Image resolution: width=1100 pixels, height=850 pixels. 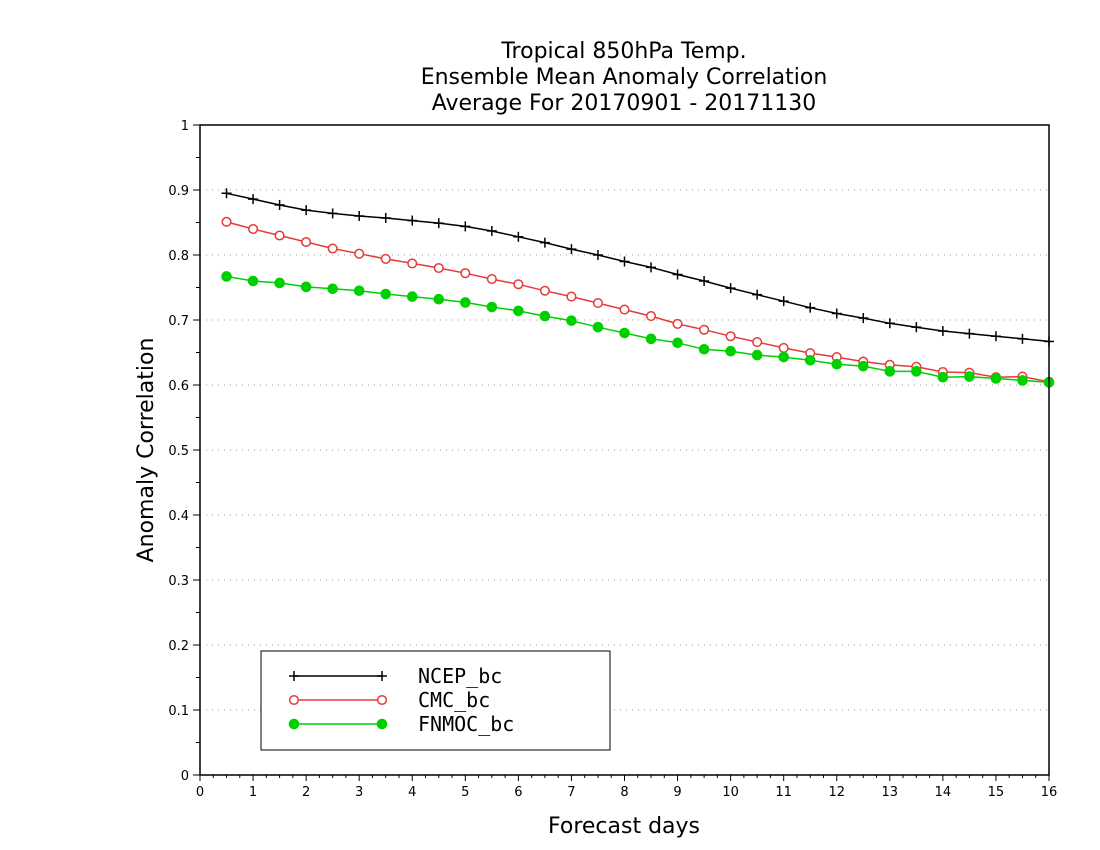 I want to click on legend-label-ncep-bc: NCEP_bc, so click(x=460, y=676).